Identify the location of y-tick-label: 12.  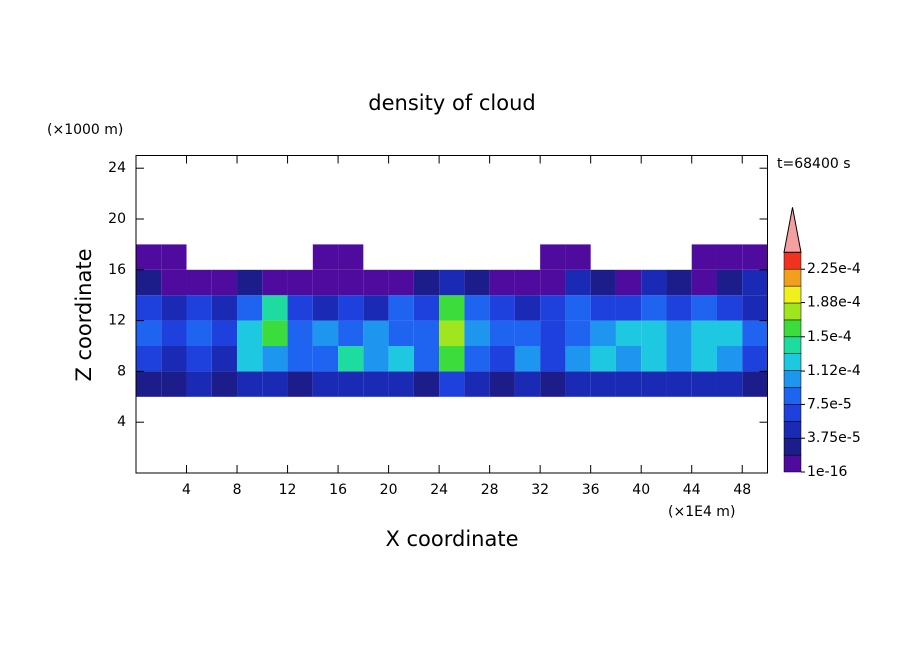
(117, 321).